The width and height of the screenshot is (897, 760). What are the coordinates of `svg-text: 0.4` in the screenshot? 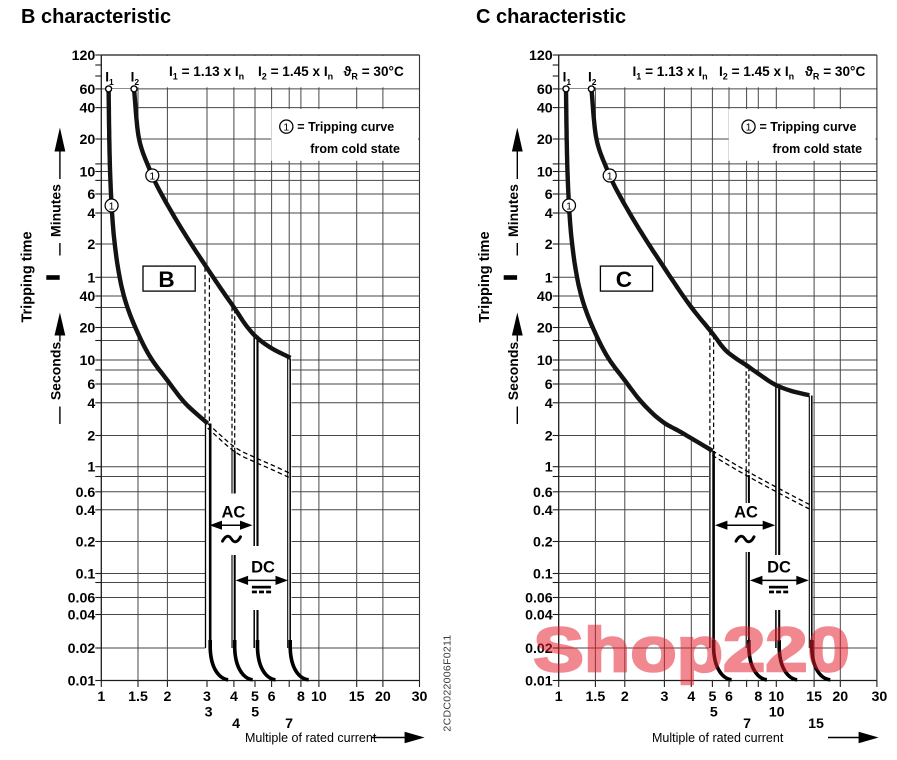 It's located at (543, 511).